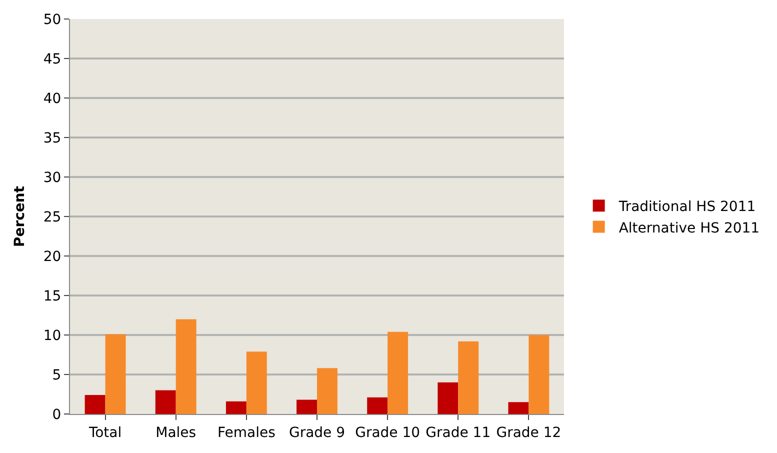 The height and width of the screenshot is (453, 777). I want to click on legend-label: Traditional HS 2011, so click(687, 207).